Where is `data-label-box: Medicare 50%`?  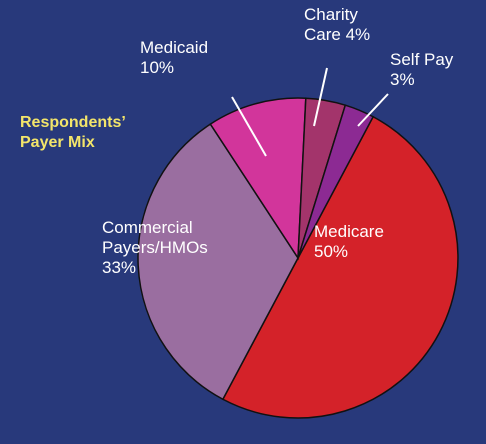 data-label-box: Medicare 50% is located at coordinates (359, 242).